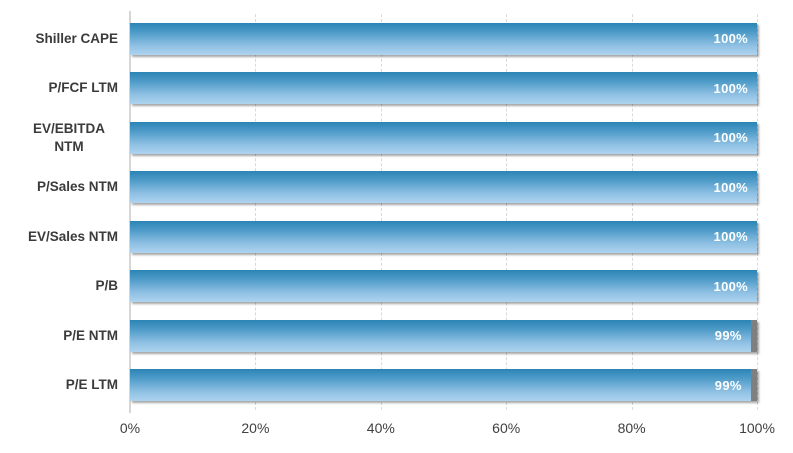  I want to click on x-axis-tick-label: 40%, so click(380, 428).